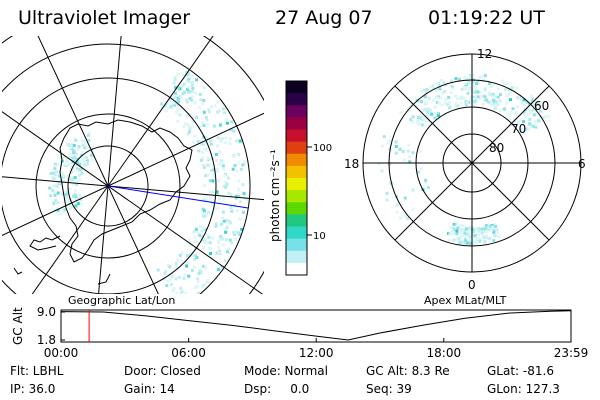 The height and width of the screenshot is (400, 600). What do you see at coordinates (324, 18) in the screenshot?
I see `date-label: 27 Aug 07` at bounding box center [324, 18].